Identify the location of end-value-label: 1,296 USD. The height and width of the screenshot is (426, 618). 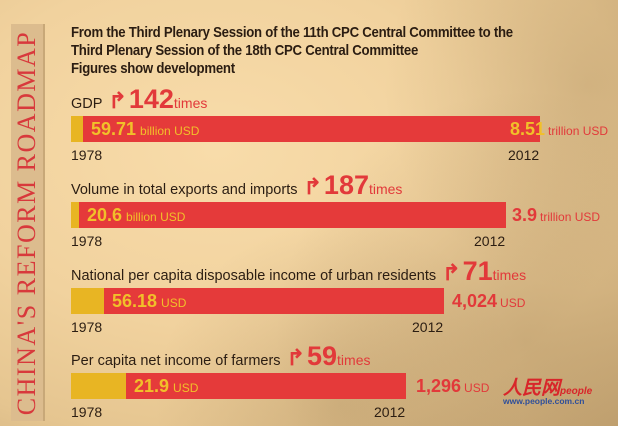
(453, 386).